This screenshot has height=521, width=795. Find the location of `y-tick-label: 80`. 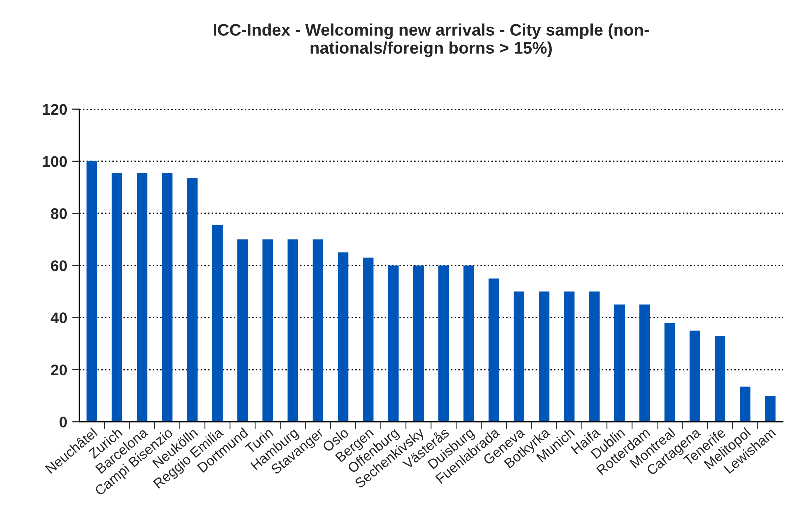

y-tick-label: 80 is located at coordinates (59, 214).